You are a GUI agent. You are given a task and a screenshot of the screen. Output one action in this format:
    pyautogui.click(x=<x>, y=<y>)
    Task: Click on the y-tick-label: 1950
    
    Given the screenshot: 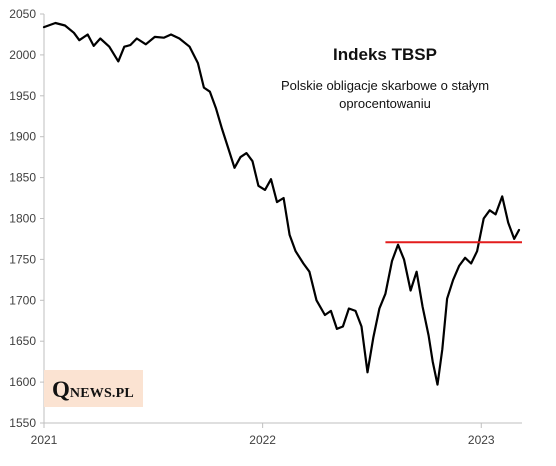 What is the action you would take?
    pyautogui.click(x=22, y=96)
    